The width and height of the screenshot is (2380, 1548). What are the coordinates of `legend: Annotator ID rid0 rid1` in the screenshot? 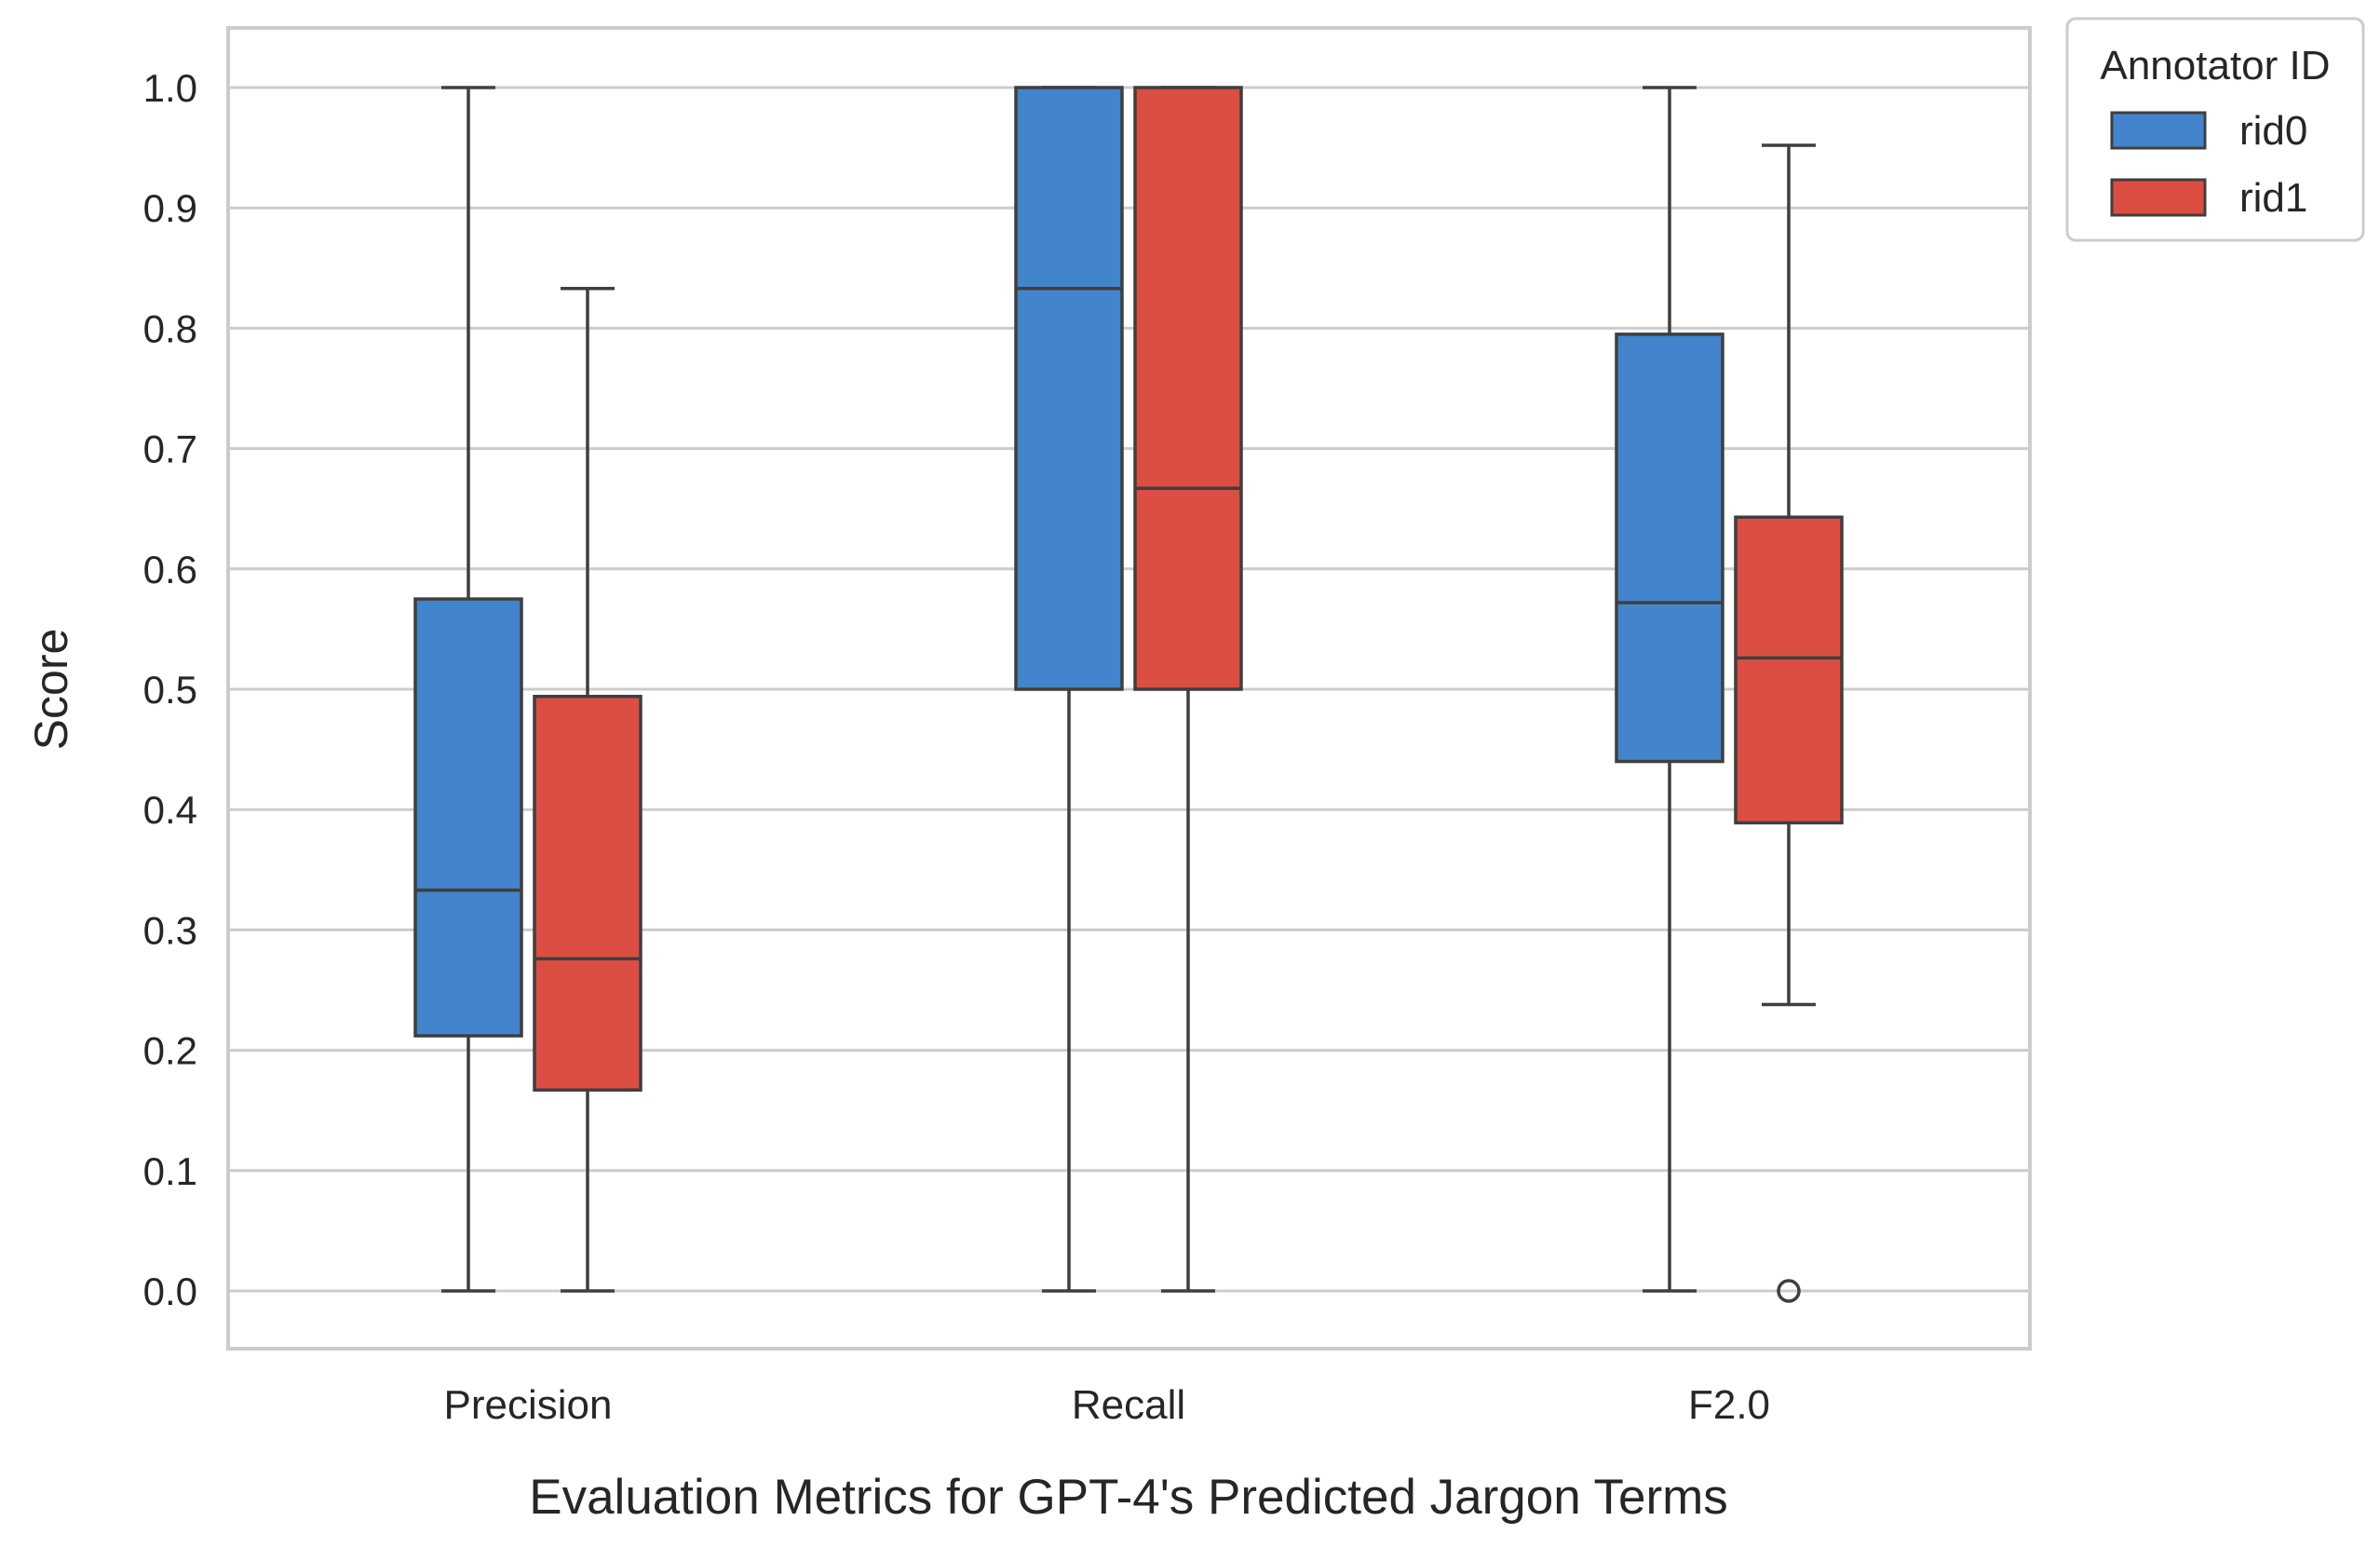 It's located at (2215, 129).